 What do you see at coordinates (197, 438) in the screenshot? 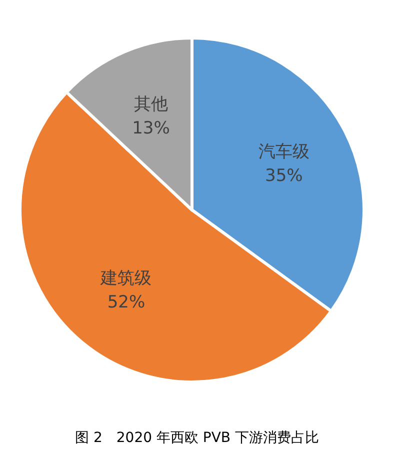
I see `text: 图 2 2020 年西欧 PVB 下游消费占比` at bounding box center [197, 438].